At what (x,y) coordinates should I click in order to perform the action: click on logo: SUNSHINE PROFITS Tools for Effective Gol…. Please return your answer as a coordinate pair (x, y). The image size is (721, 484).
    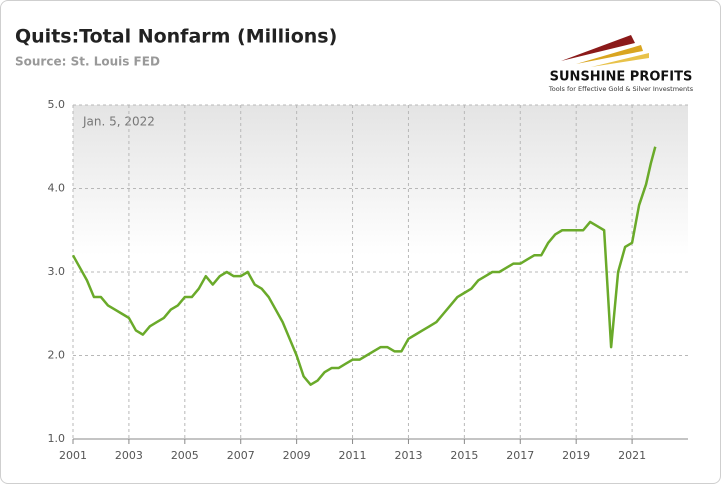
    Looking at the image, I should click on (621, 64).